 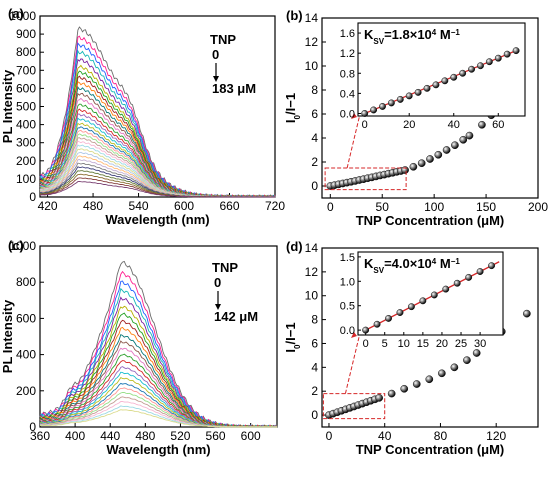 I want to click on inset-x-tick-label: 25, so click(x=461, y=344).